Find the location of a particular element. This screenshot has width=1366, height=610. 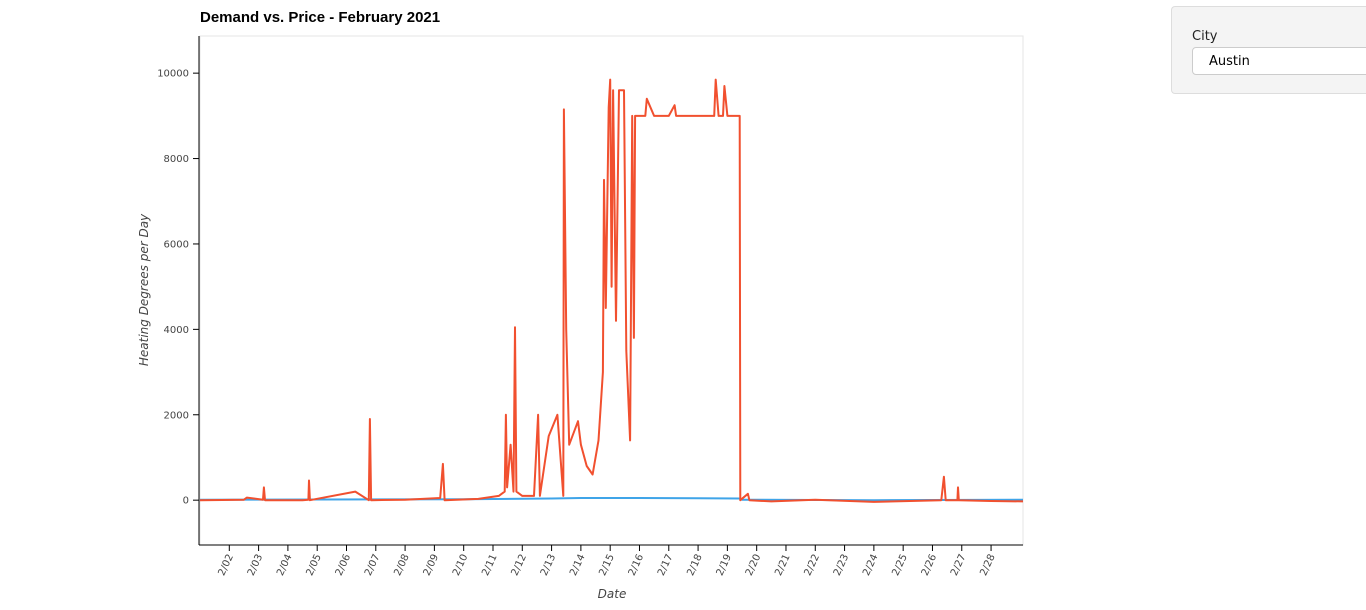

y-axis-label: Heating Degrees per Day is located at coordinates (144, 289).